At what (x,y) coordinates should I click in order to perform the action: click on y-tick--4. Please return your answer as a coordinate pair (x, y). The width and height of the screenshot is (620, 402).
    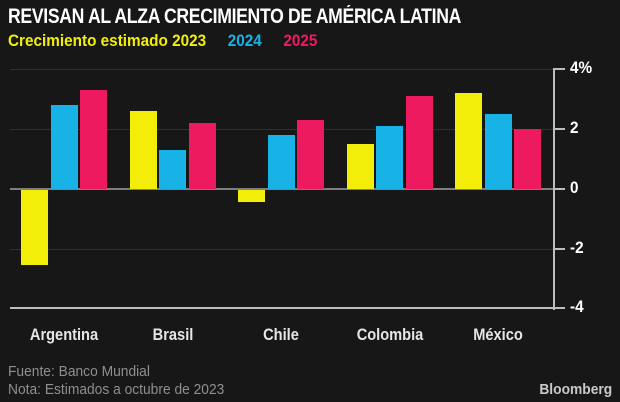
    Looking at the image, I should click on (559, 308).